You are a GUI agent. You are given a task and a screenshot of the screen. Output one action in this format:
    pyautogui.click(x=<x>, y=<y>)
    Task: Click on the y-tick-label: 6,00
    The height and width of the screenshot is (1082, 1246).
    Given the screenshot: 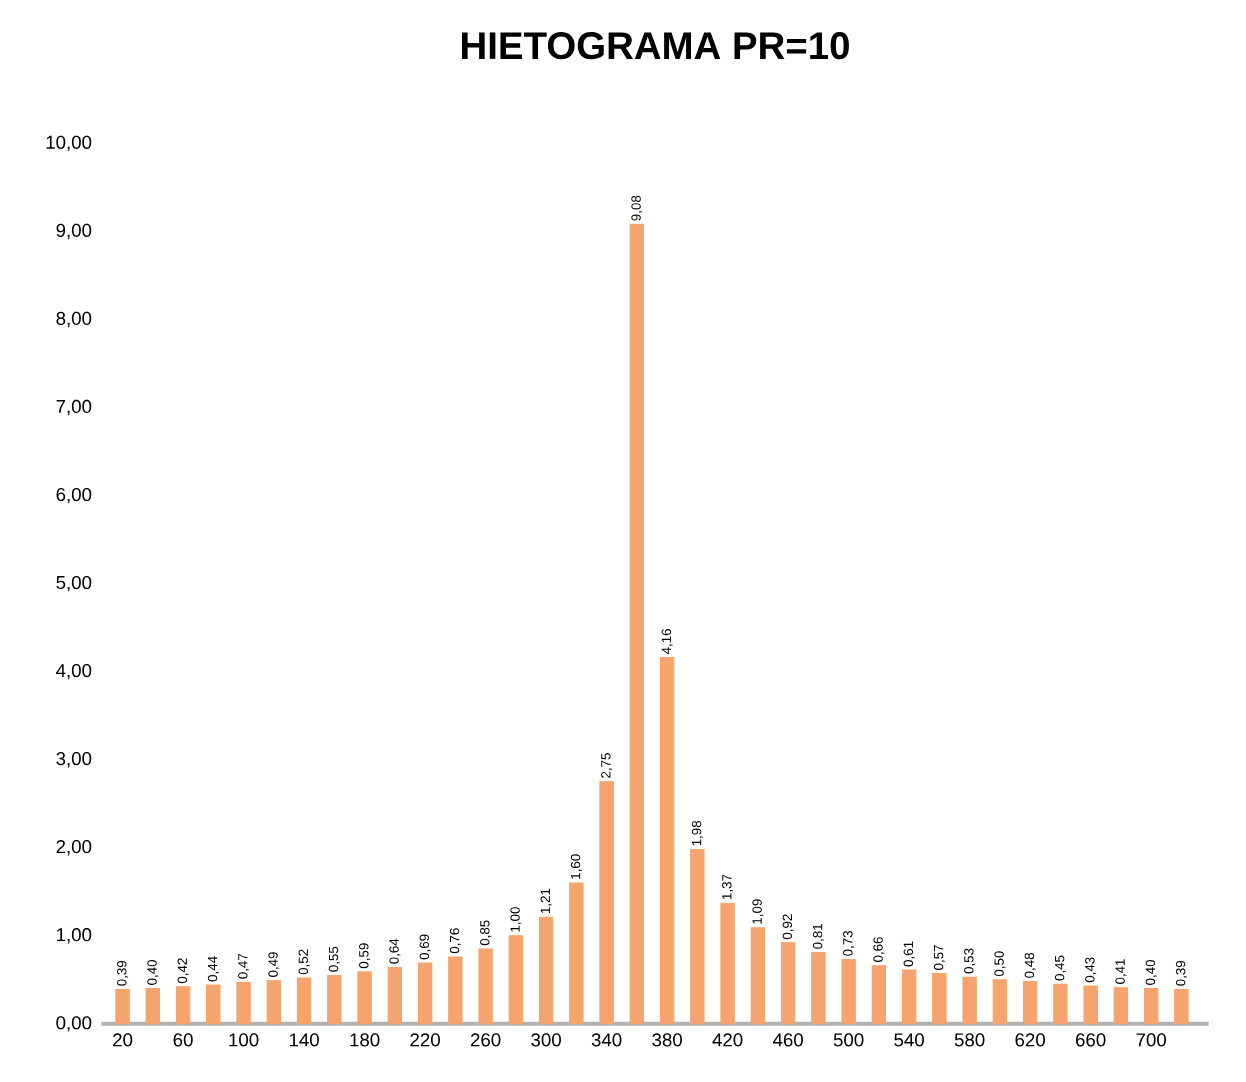 What is the action you would take?
    pyautogui.click(x=74, y=495)
    